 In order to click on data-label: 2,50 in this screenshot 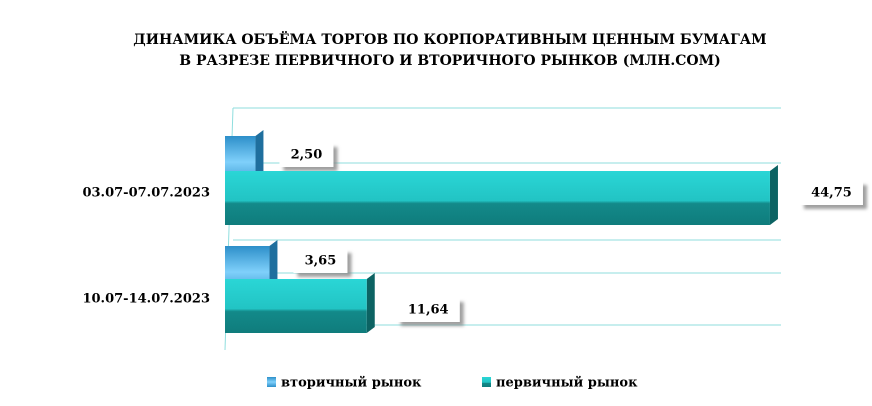, I will do `click(307, 155)`.